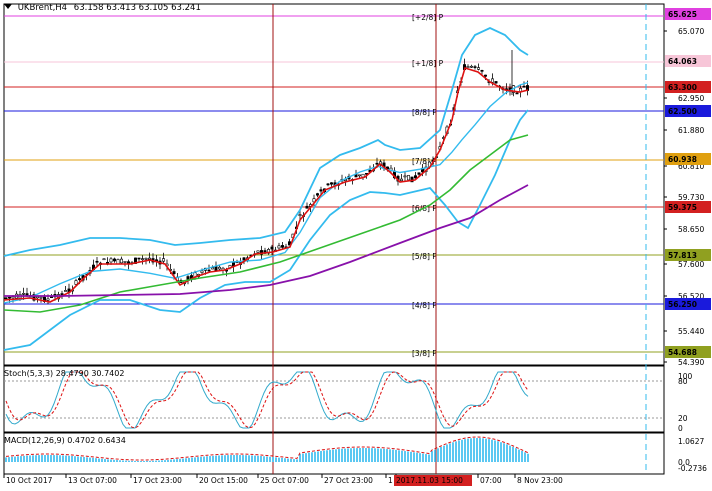 This screenshot has width=712, height=491. Describe the element at coordinates (682, 159) in the screenshot. I see `price-tag-label: 60.938` at that location.